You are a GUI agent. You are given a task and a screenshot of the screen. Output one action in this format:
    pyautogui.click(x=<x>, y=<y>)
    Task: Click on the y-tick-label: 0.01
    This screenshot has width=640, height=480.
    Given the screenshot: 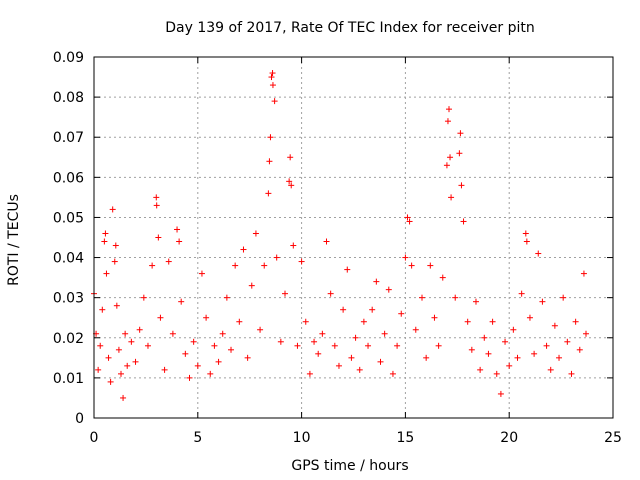 What is the action you would take?
    pyautogui.click(x=68, y=379)
    